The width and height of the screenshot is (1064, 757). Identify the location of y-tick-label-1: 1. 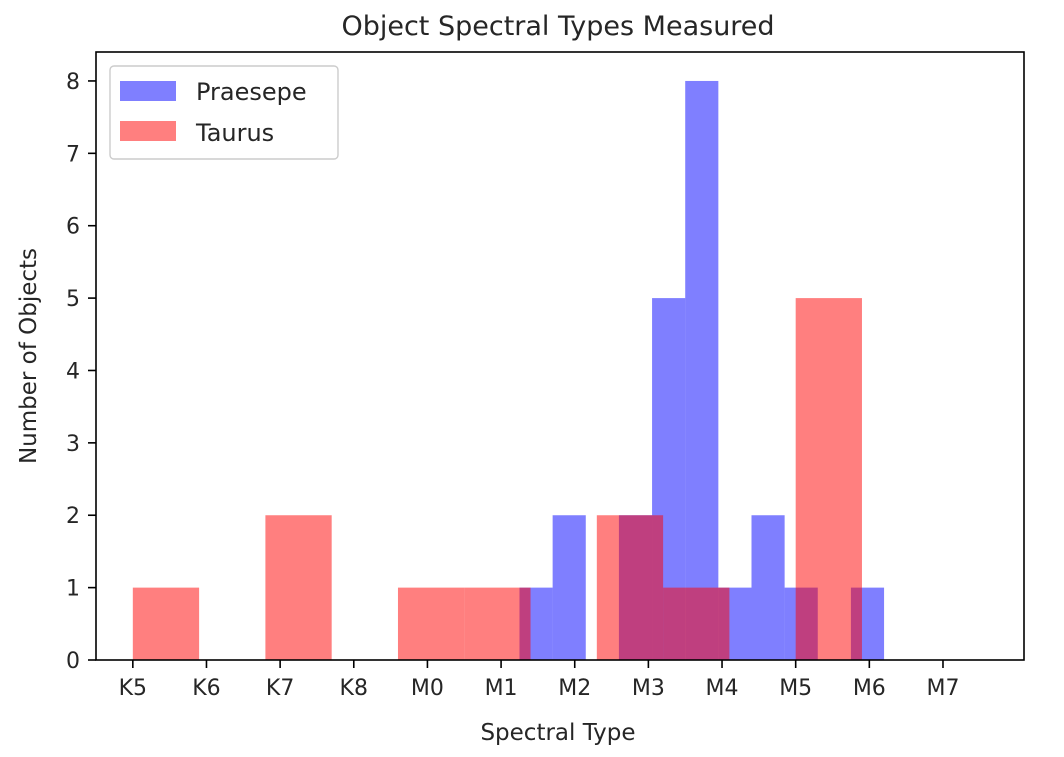
(73, 589).